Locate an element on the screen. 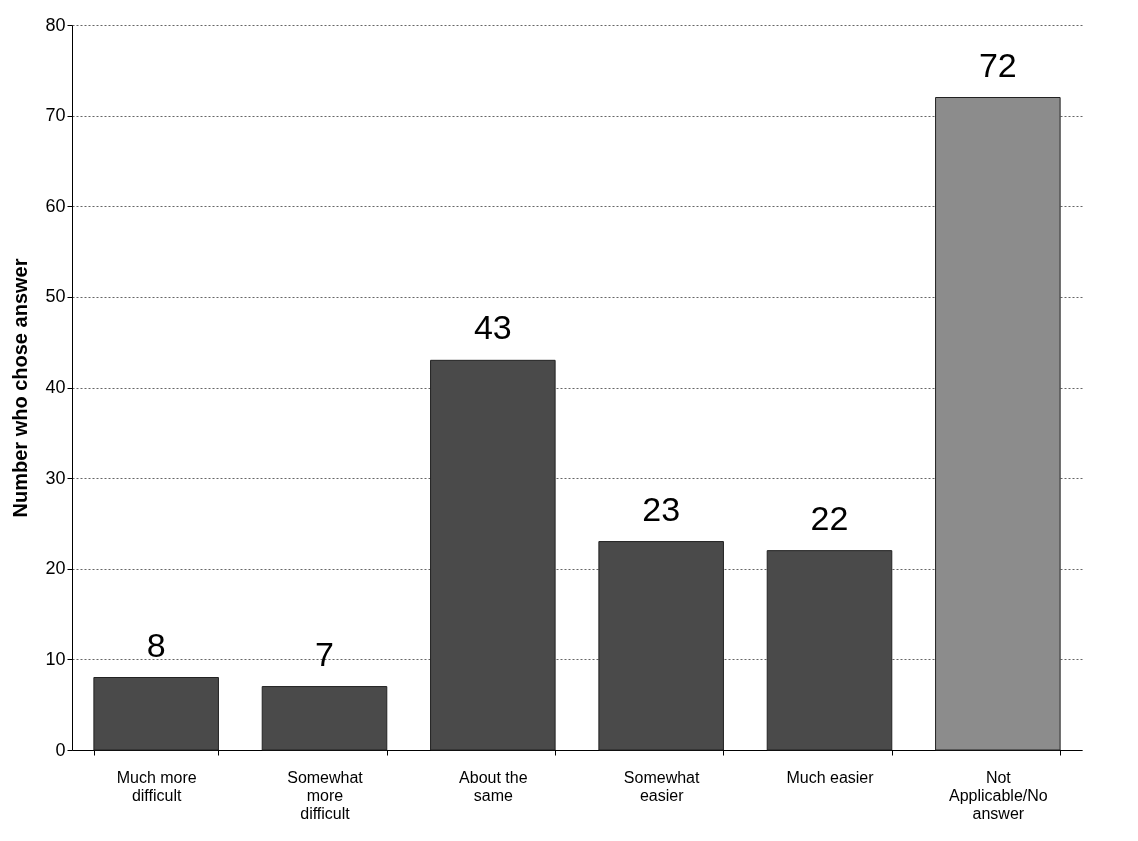 The height and width of the screenshot is (841, 1138). x-tick-label: Not Applicable/No answer is located at coordinates (998, 795).